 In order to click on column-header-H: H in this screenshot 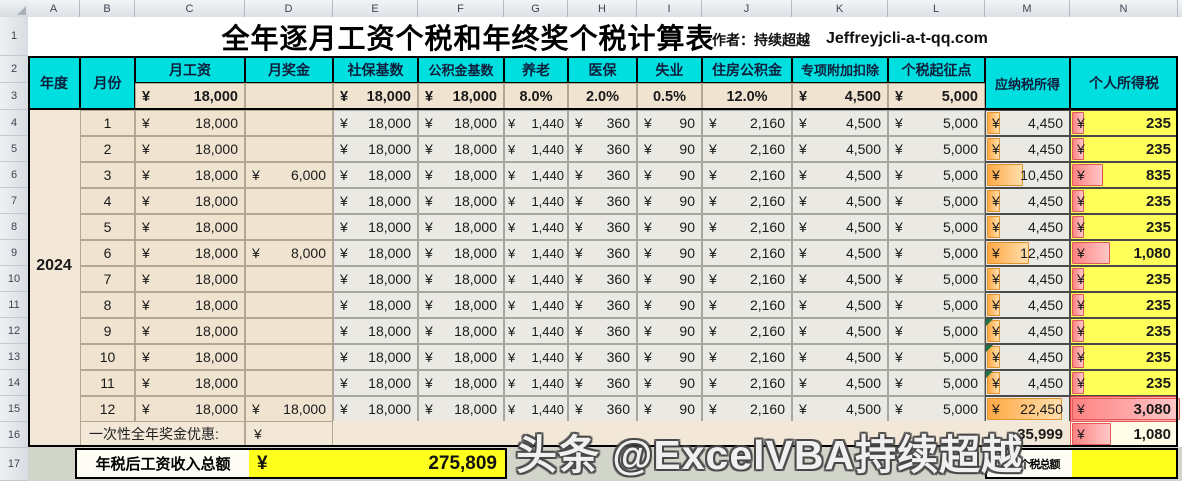, I will do `click(602, 8)`.